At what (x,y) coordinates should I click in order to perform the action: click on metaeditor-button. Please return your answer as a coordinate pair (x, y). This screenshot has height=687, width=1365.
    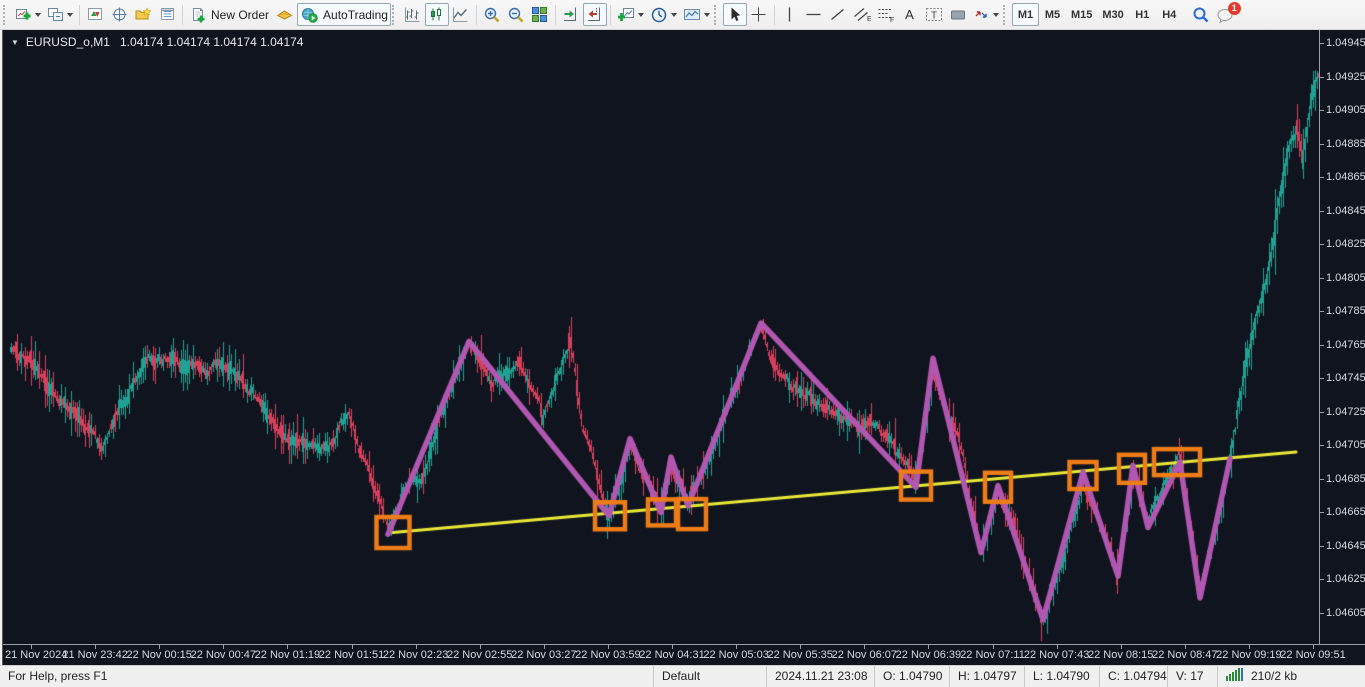
    Looking at the image, I should click on (284, 14).